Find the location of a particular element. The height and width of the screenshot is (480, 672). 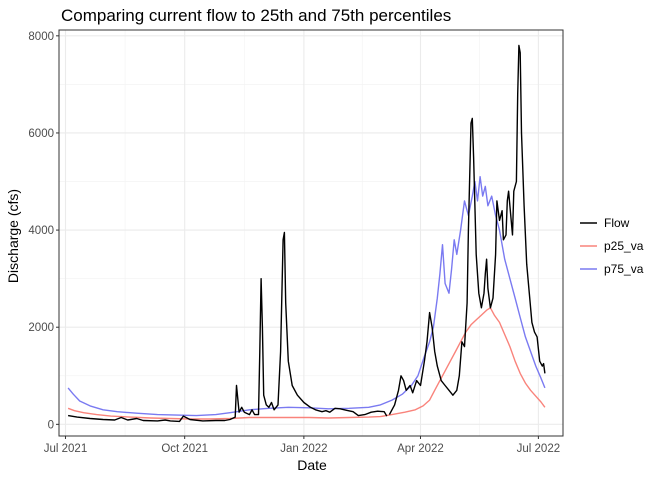

x-tick-label: Apr 2022 is located at coordinates (420, 449).